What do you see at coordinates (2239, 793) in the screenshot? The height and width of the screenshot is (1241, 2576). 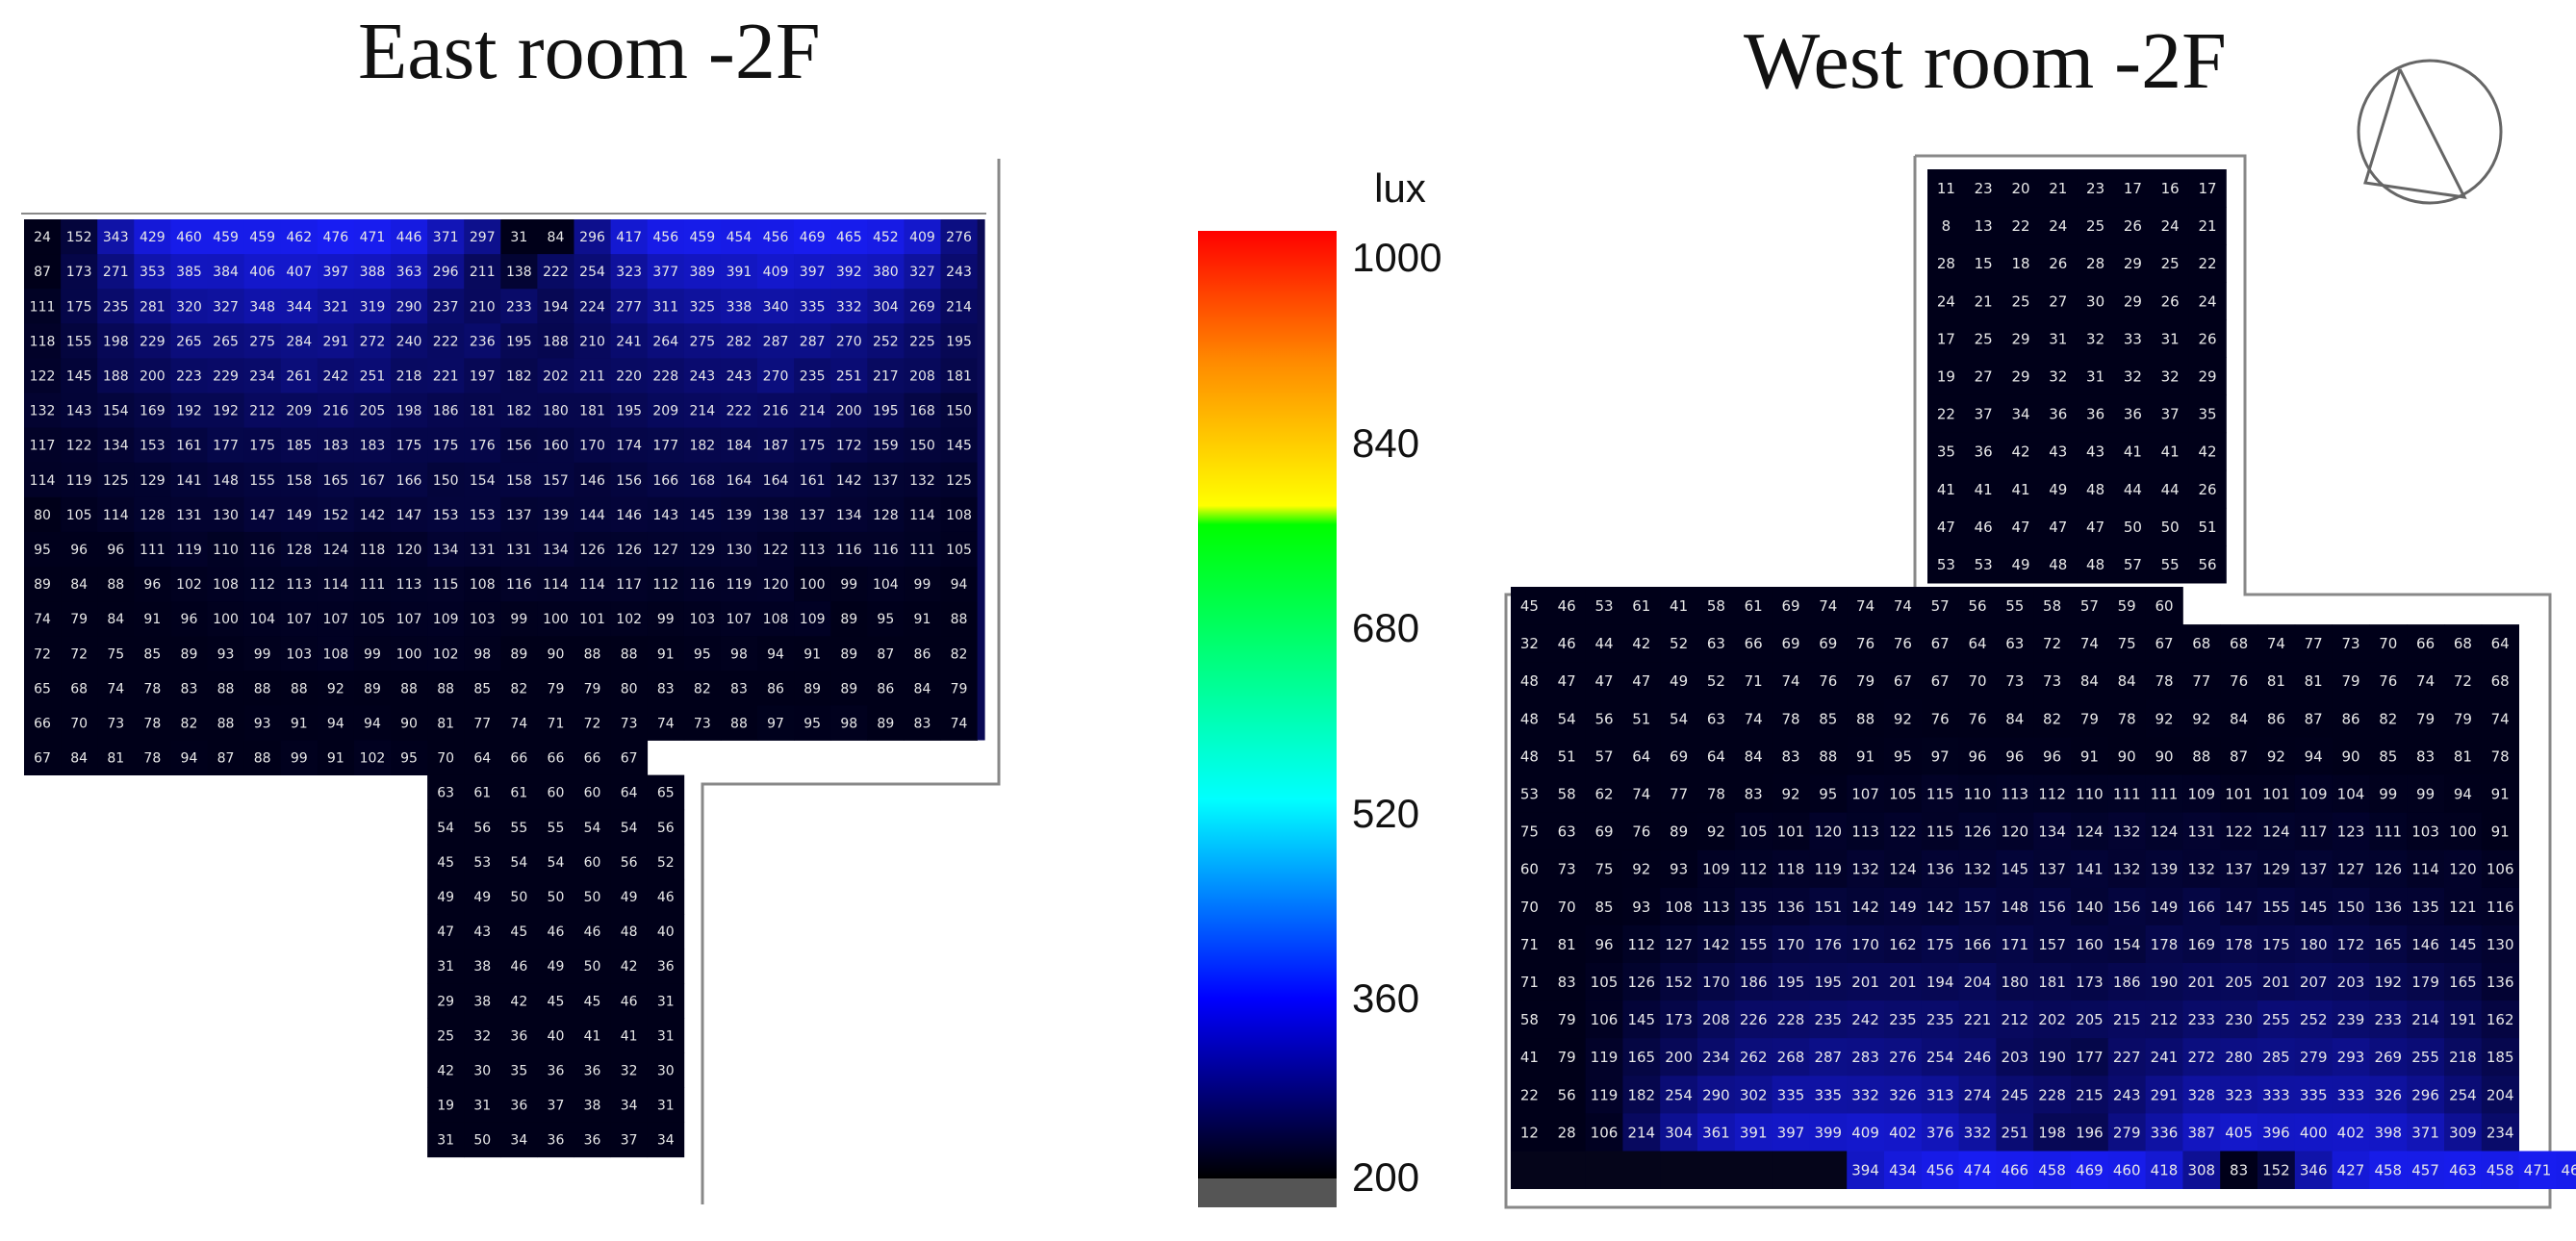 I see `cell-value: 101` at bounding box center [2239, 793].